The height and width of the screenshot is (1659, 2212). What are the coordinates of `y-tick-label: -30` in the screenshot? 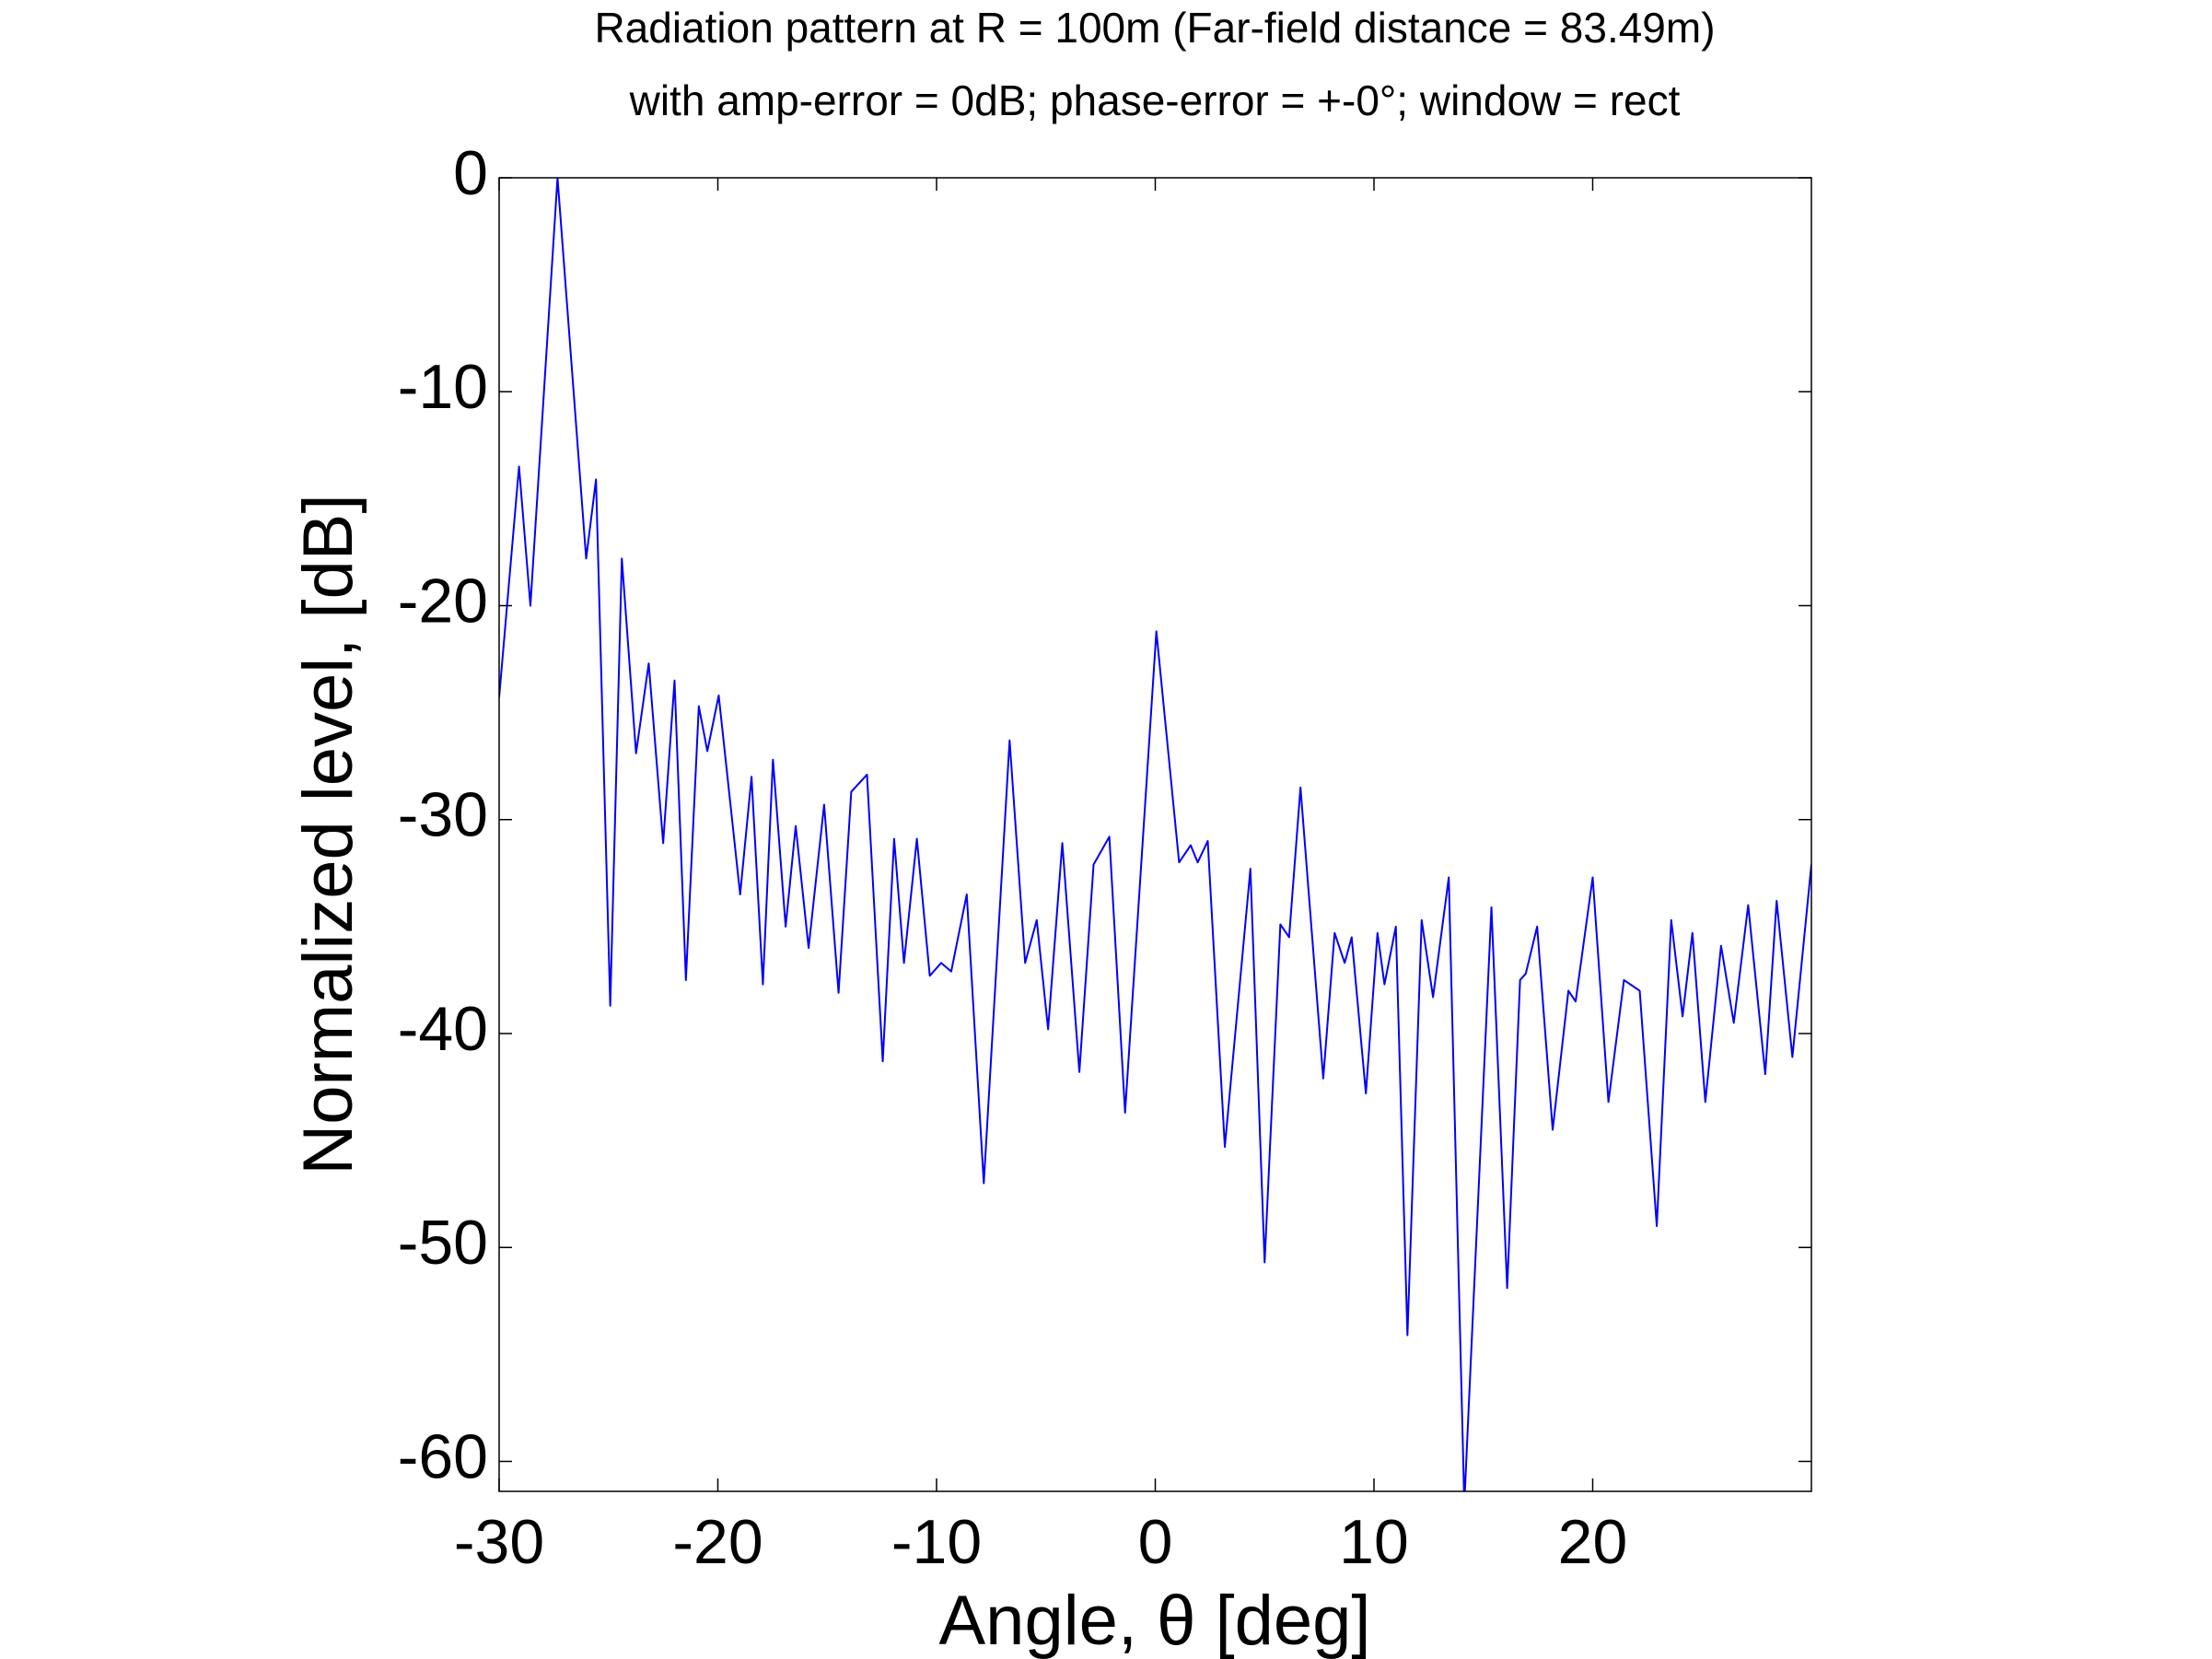 It's located at (443, 815).